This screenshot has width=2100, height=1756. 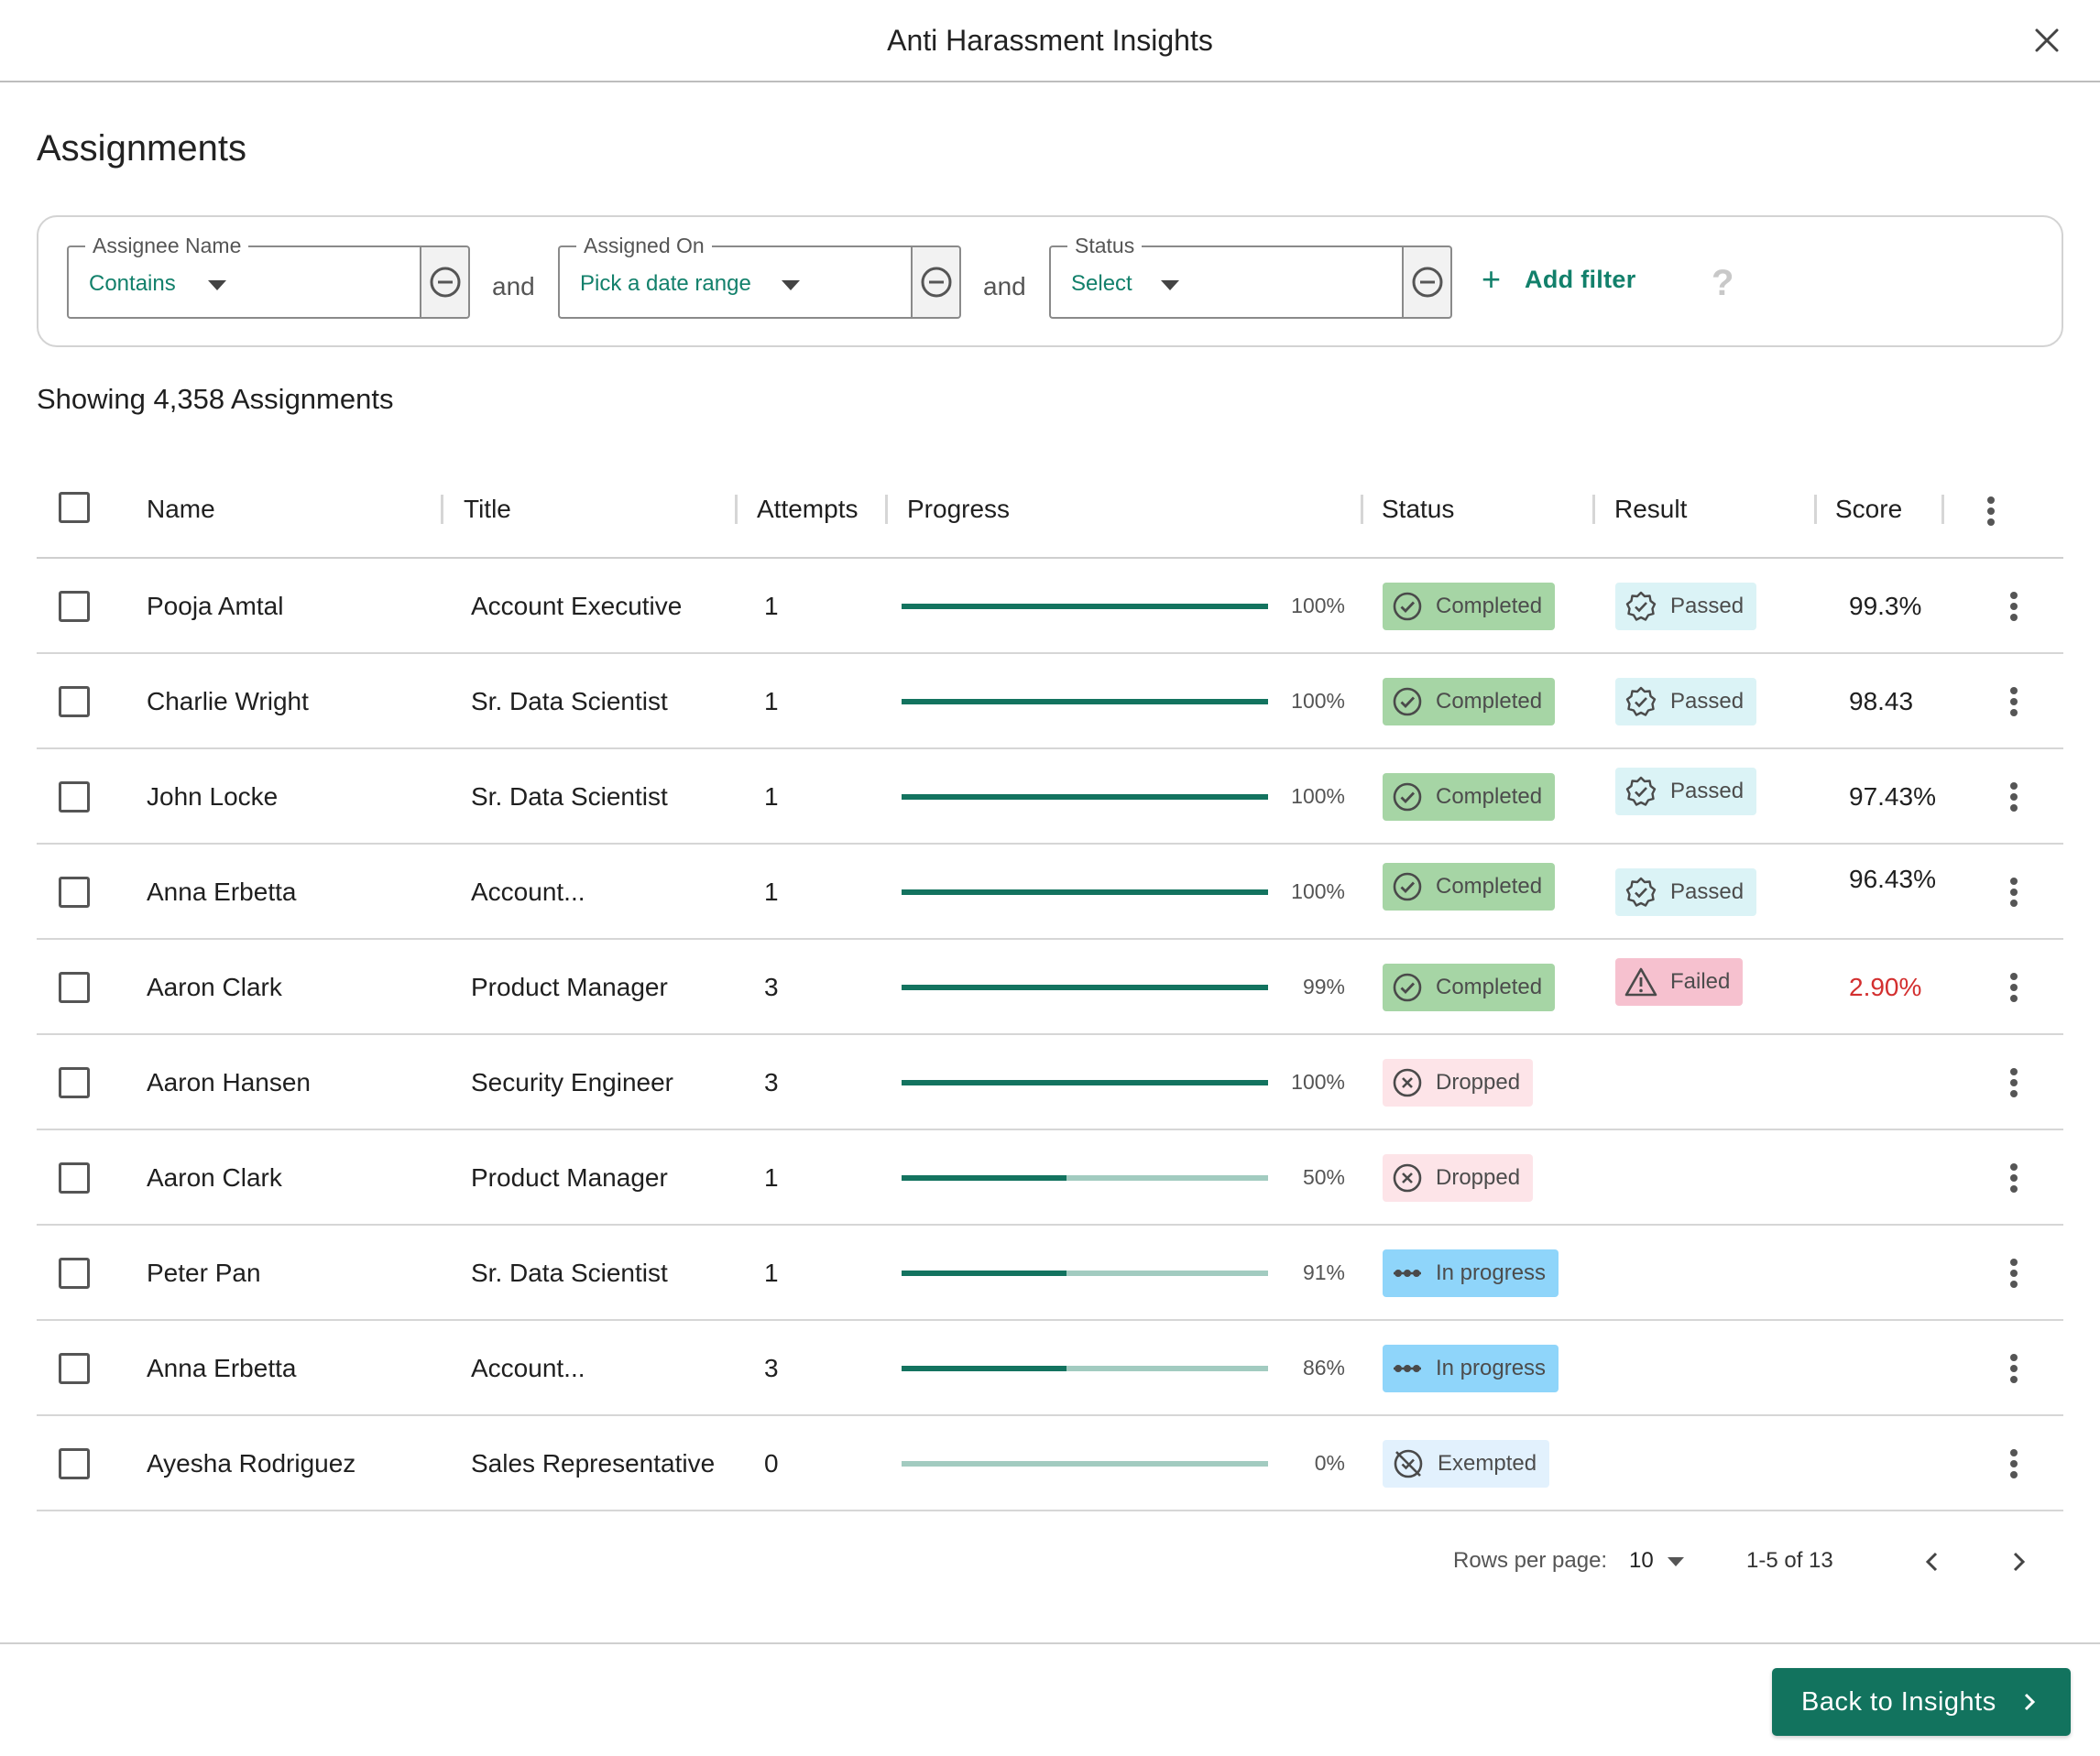 I want to click on rows-per-page-select: 10, so click(x=1641, y=1561).